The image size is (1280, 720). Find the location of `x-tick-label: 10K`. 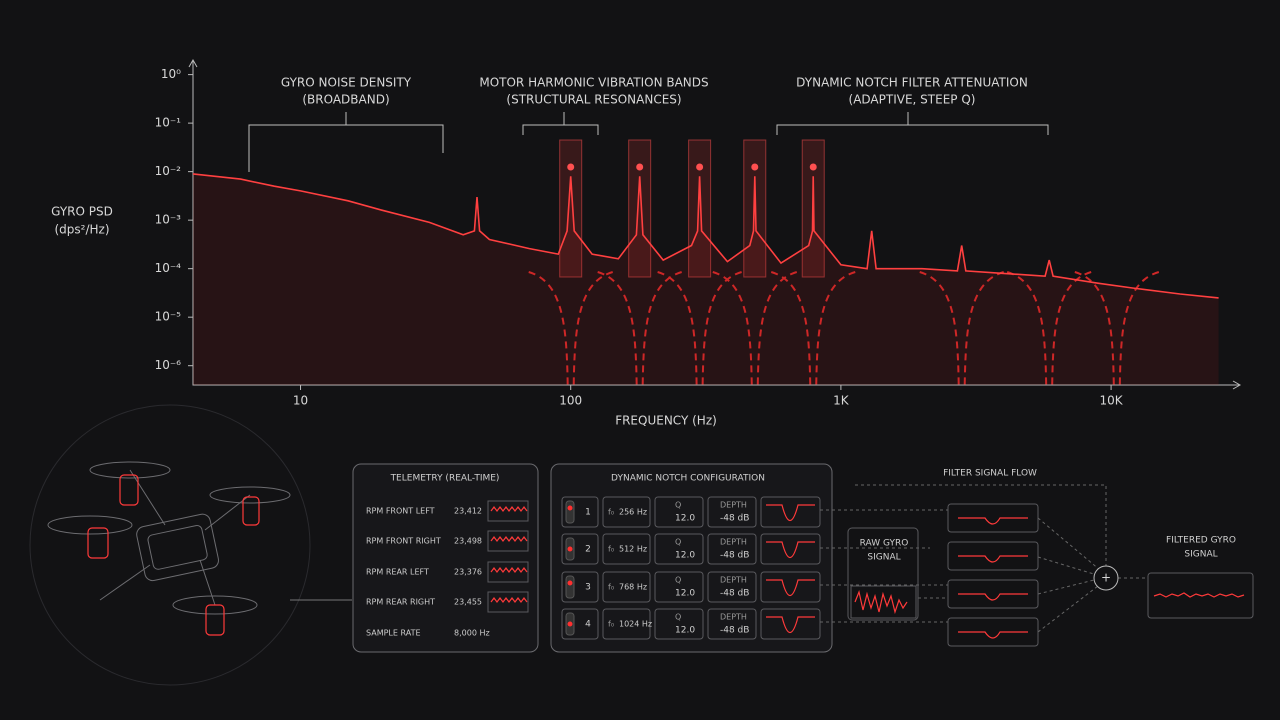

x-tick-label: 10K is located at coordinates (1112, 401).